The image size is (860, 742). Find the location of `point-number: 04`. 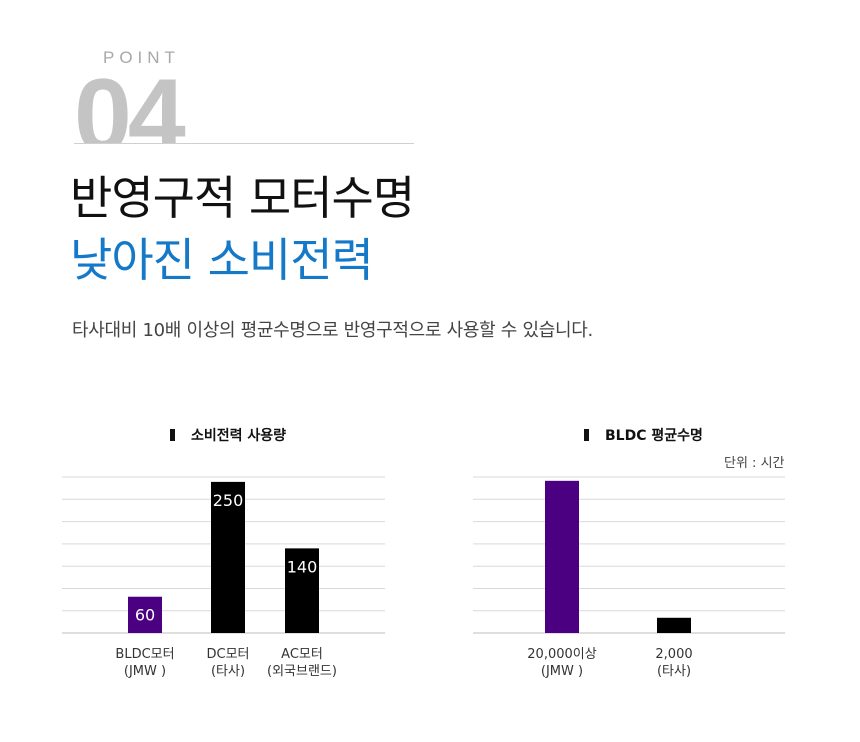

point-number: 04 is located at coordinates (130, 102).